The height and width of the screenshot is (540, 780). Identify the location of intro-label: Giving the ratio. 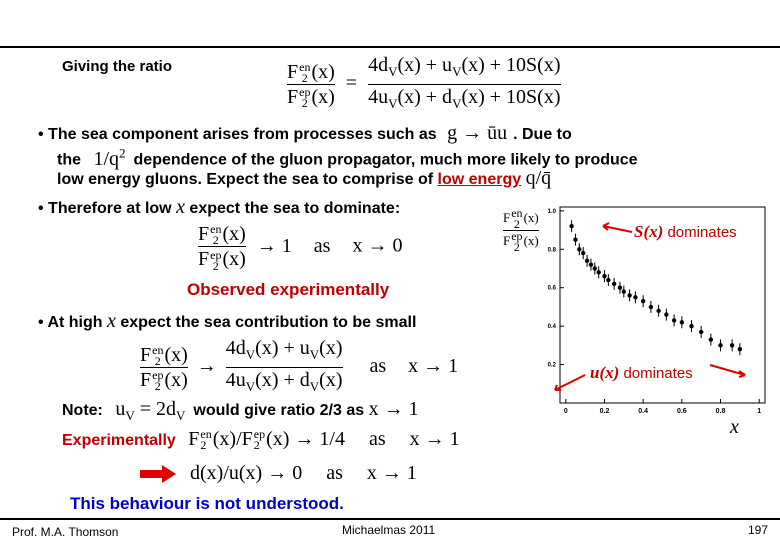
(117, 66).